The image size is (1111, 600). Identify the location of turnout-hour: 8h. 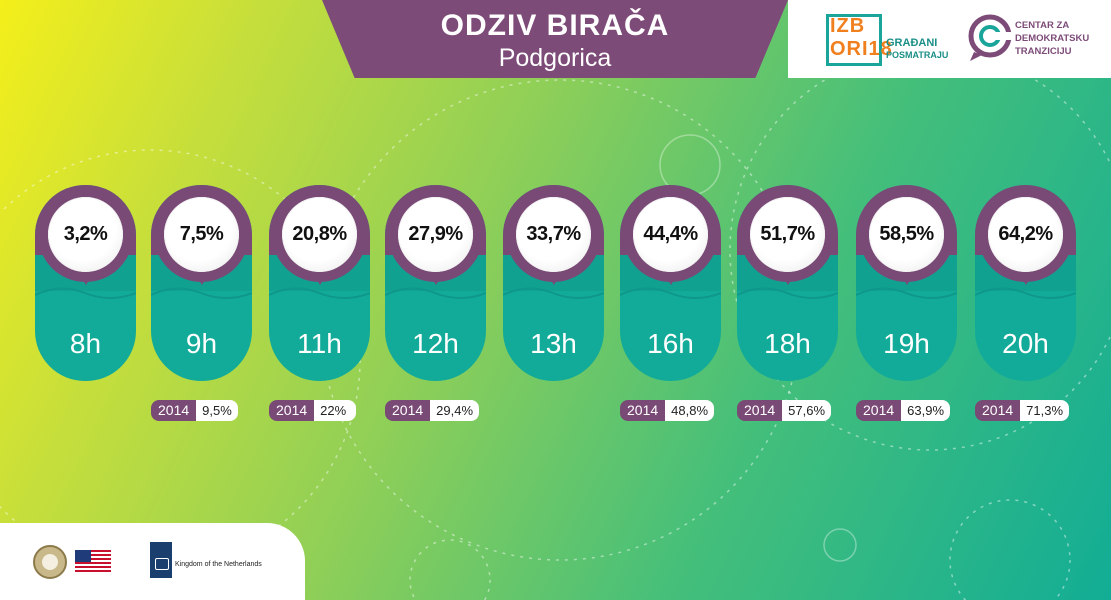
(85, 344).